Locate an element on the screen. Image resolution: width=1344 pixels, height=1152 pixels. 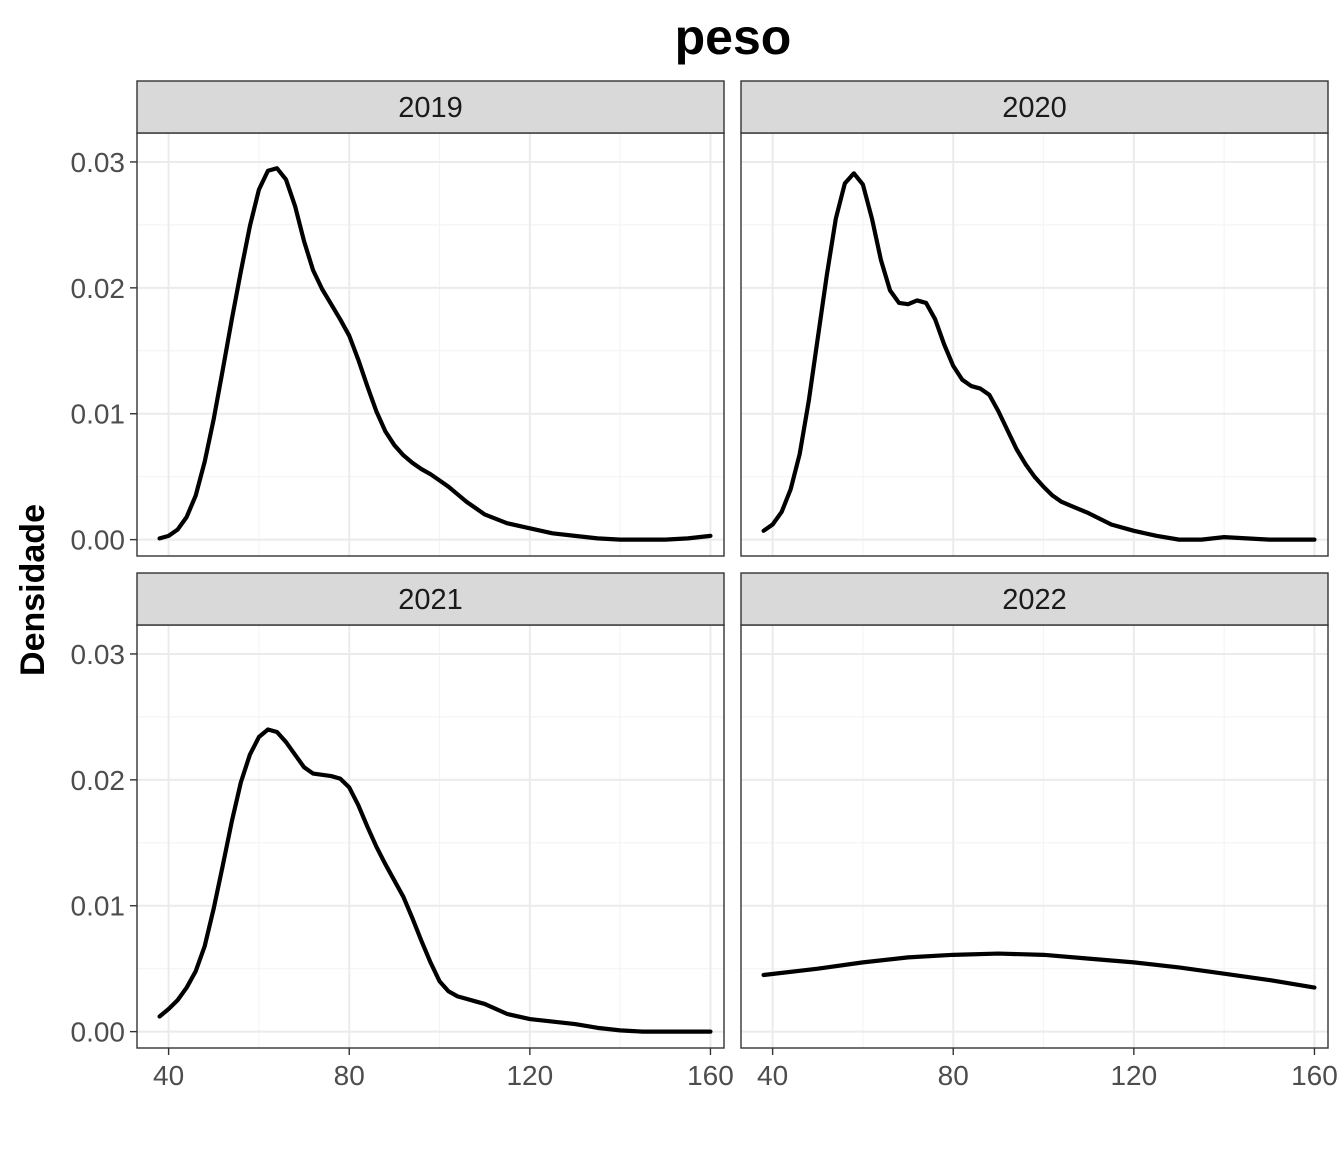
density-curve-2022 is located at coordinates (1039, 970).